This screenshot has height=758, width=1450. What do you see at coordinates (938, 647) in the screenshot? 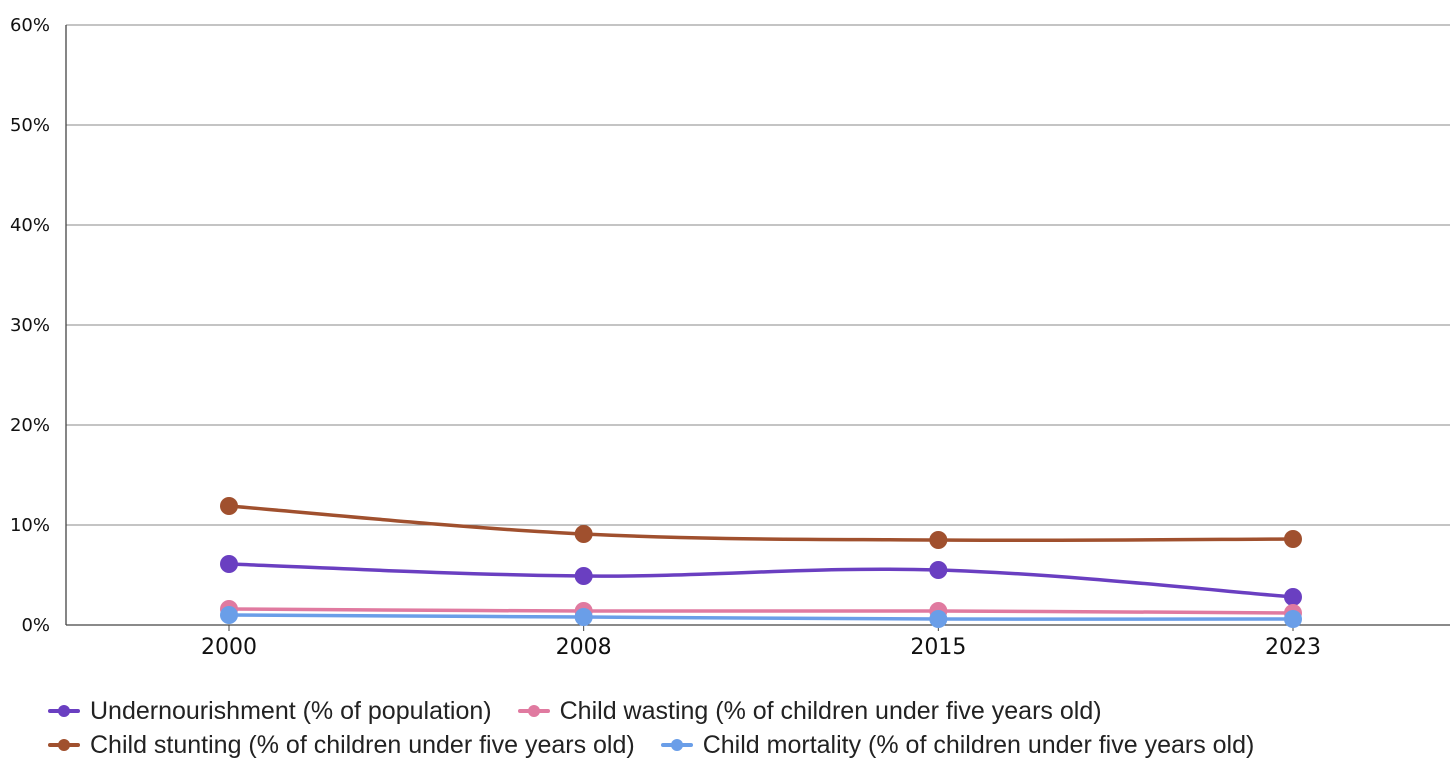
I see `x-tick-label: 2015` at bounding box center [938, 647].